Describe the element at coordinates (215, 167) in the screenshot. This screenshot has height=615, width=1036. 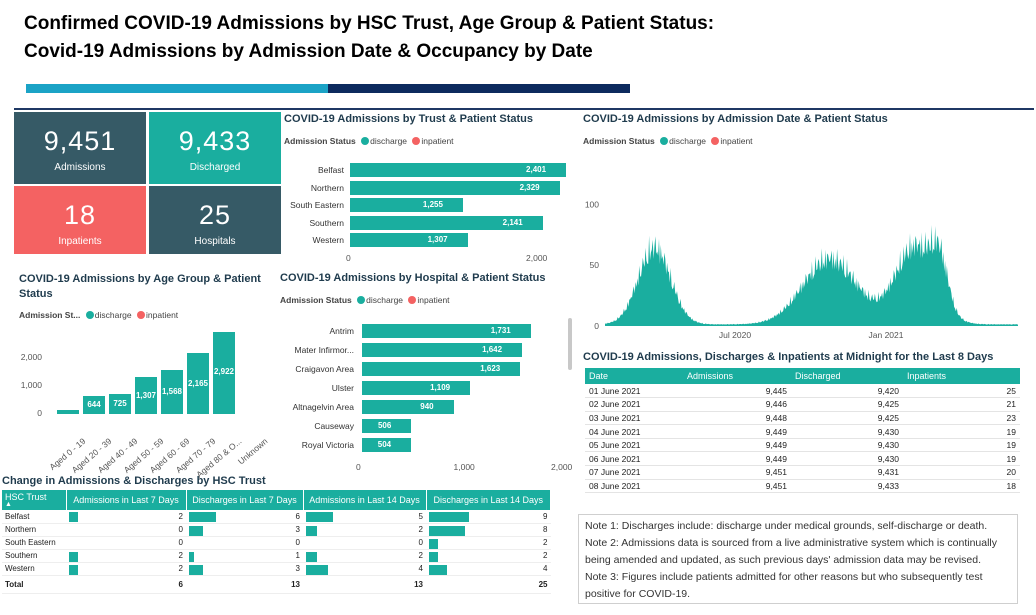
I see `kpi-label: Discharged` at that location.